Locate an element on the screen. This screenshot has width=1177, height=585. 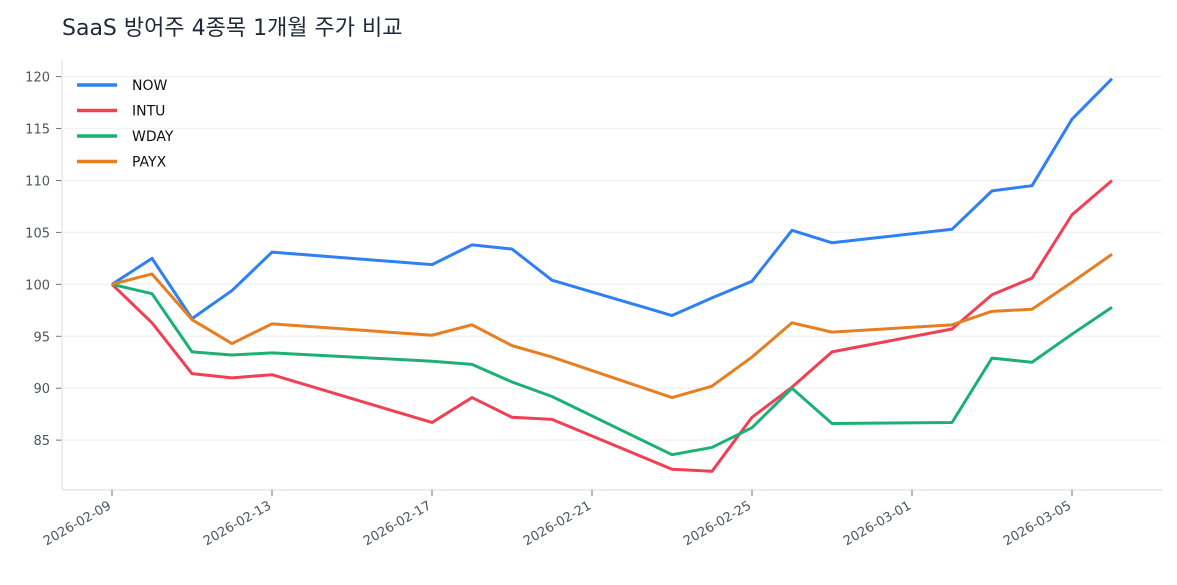
y-tick-label: 120 is located at coordinates (37, 78).